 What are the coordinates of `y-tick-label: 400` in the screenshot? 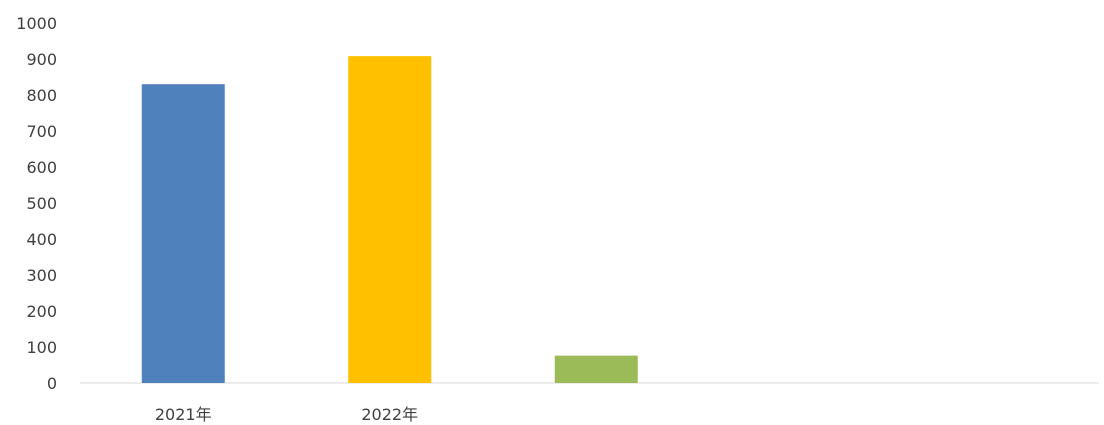 It's located at (41, 239).